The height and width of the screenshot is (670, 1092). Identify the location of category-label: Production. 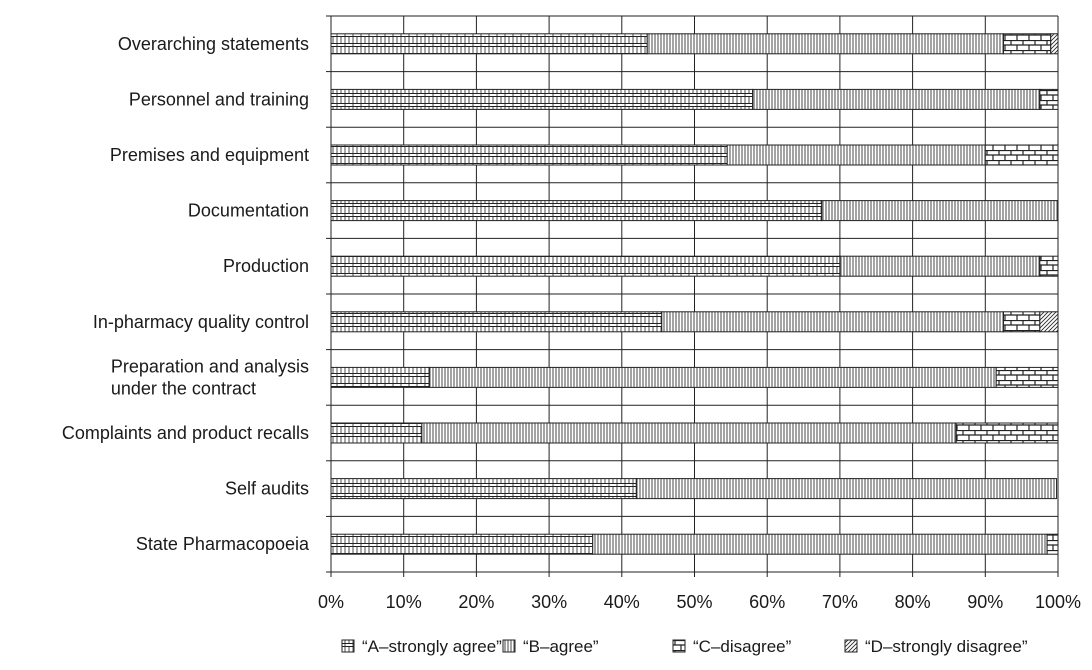
(266, 266).